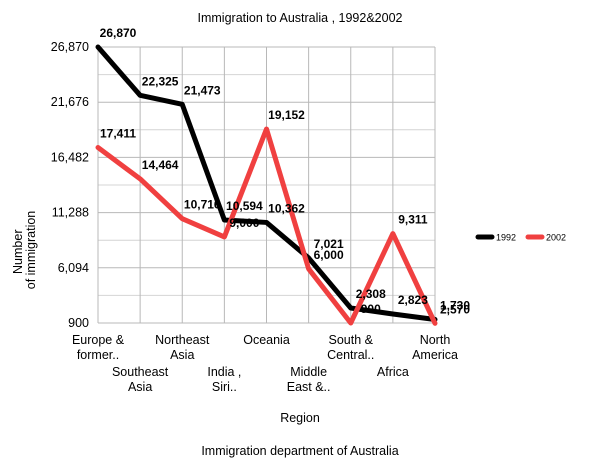 Image resolution: width=600 pixels, height=463 pixels. What do you see at coordinates (393, 372) in the screenshot?
I see `x-tick-label: Africa` at bounding box center [393, 372].